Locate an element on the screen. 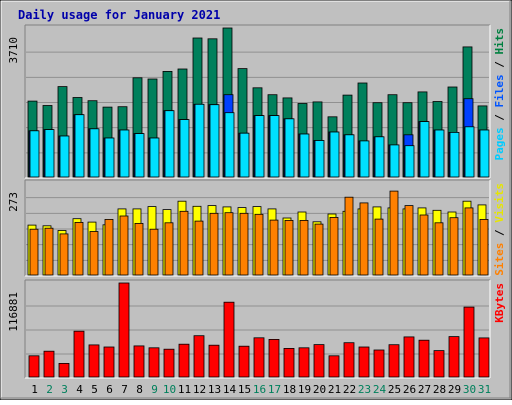  day-label: 9 is located at coordinates (154, 389).